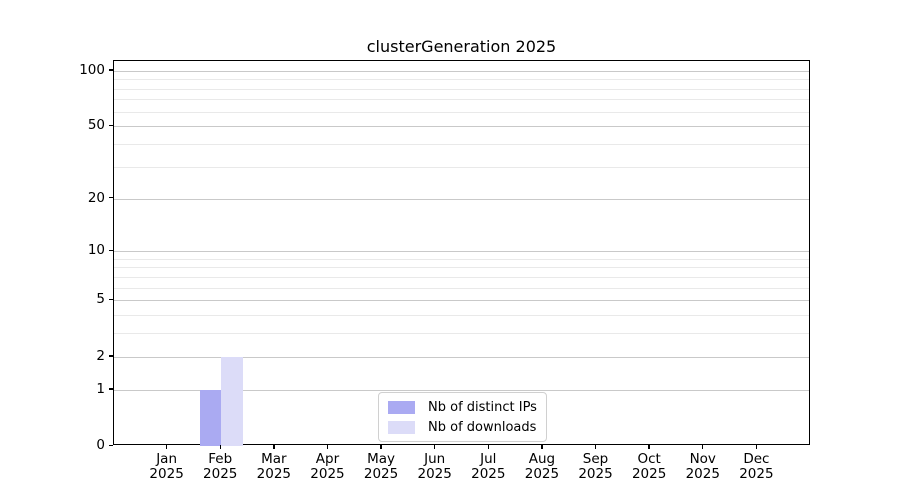 Image resolution: width=900 pixels, height=500 pixels. I want to click on x-tick-label-line: Feb, so click(220, 459).